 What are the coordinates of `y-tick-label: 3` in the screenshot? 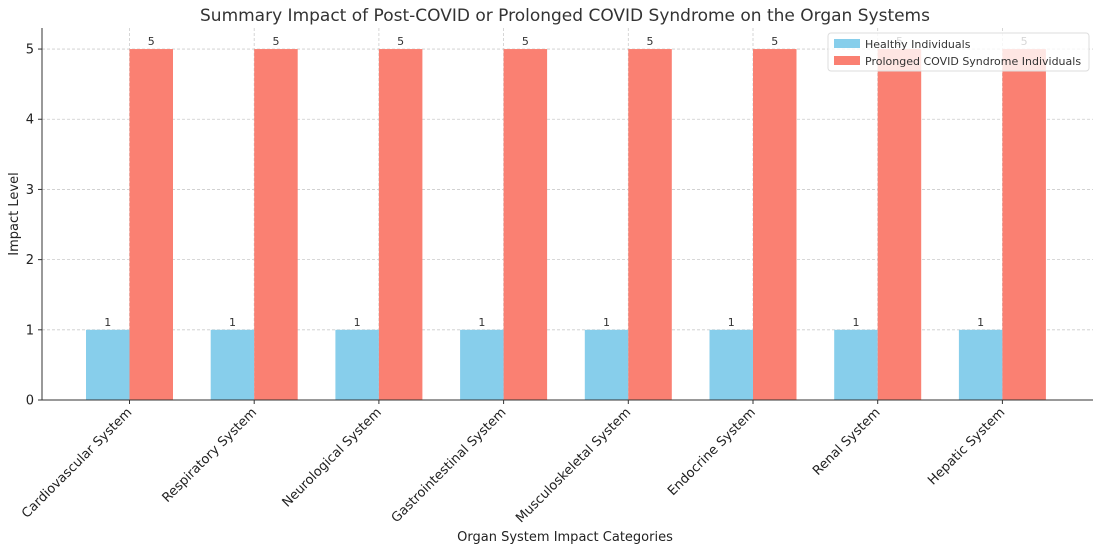 It's located at (30, 190).